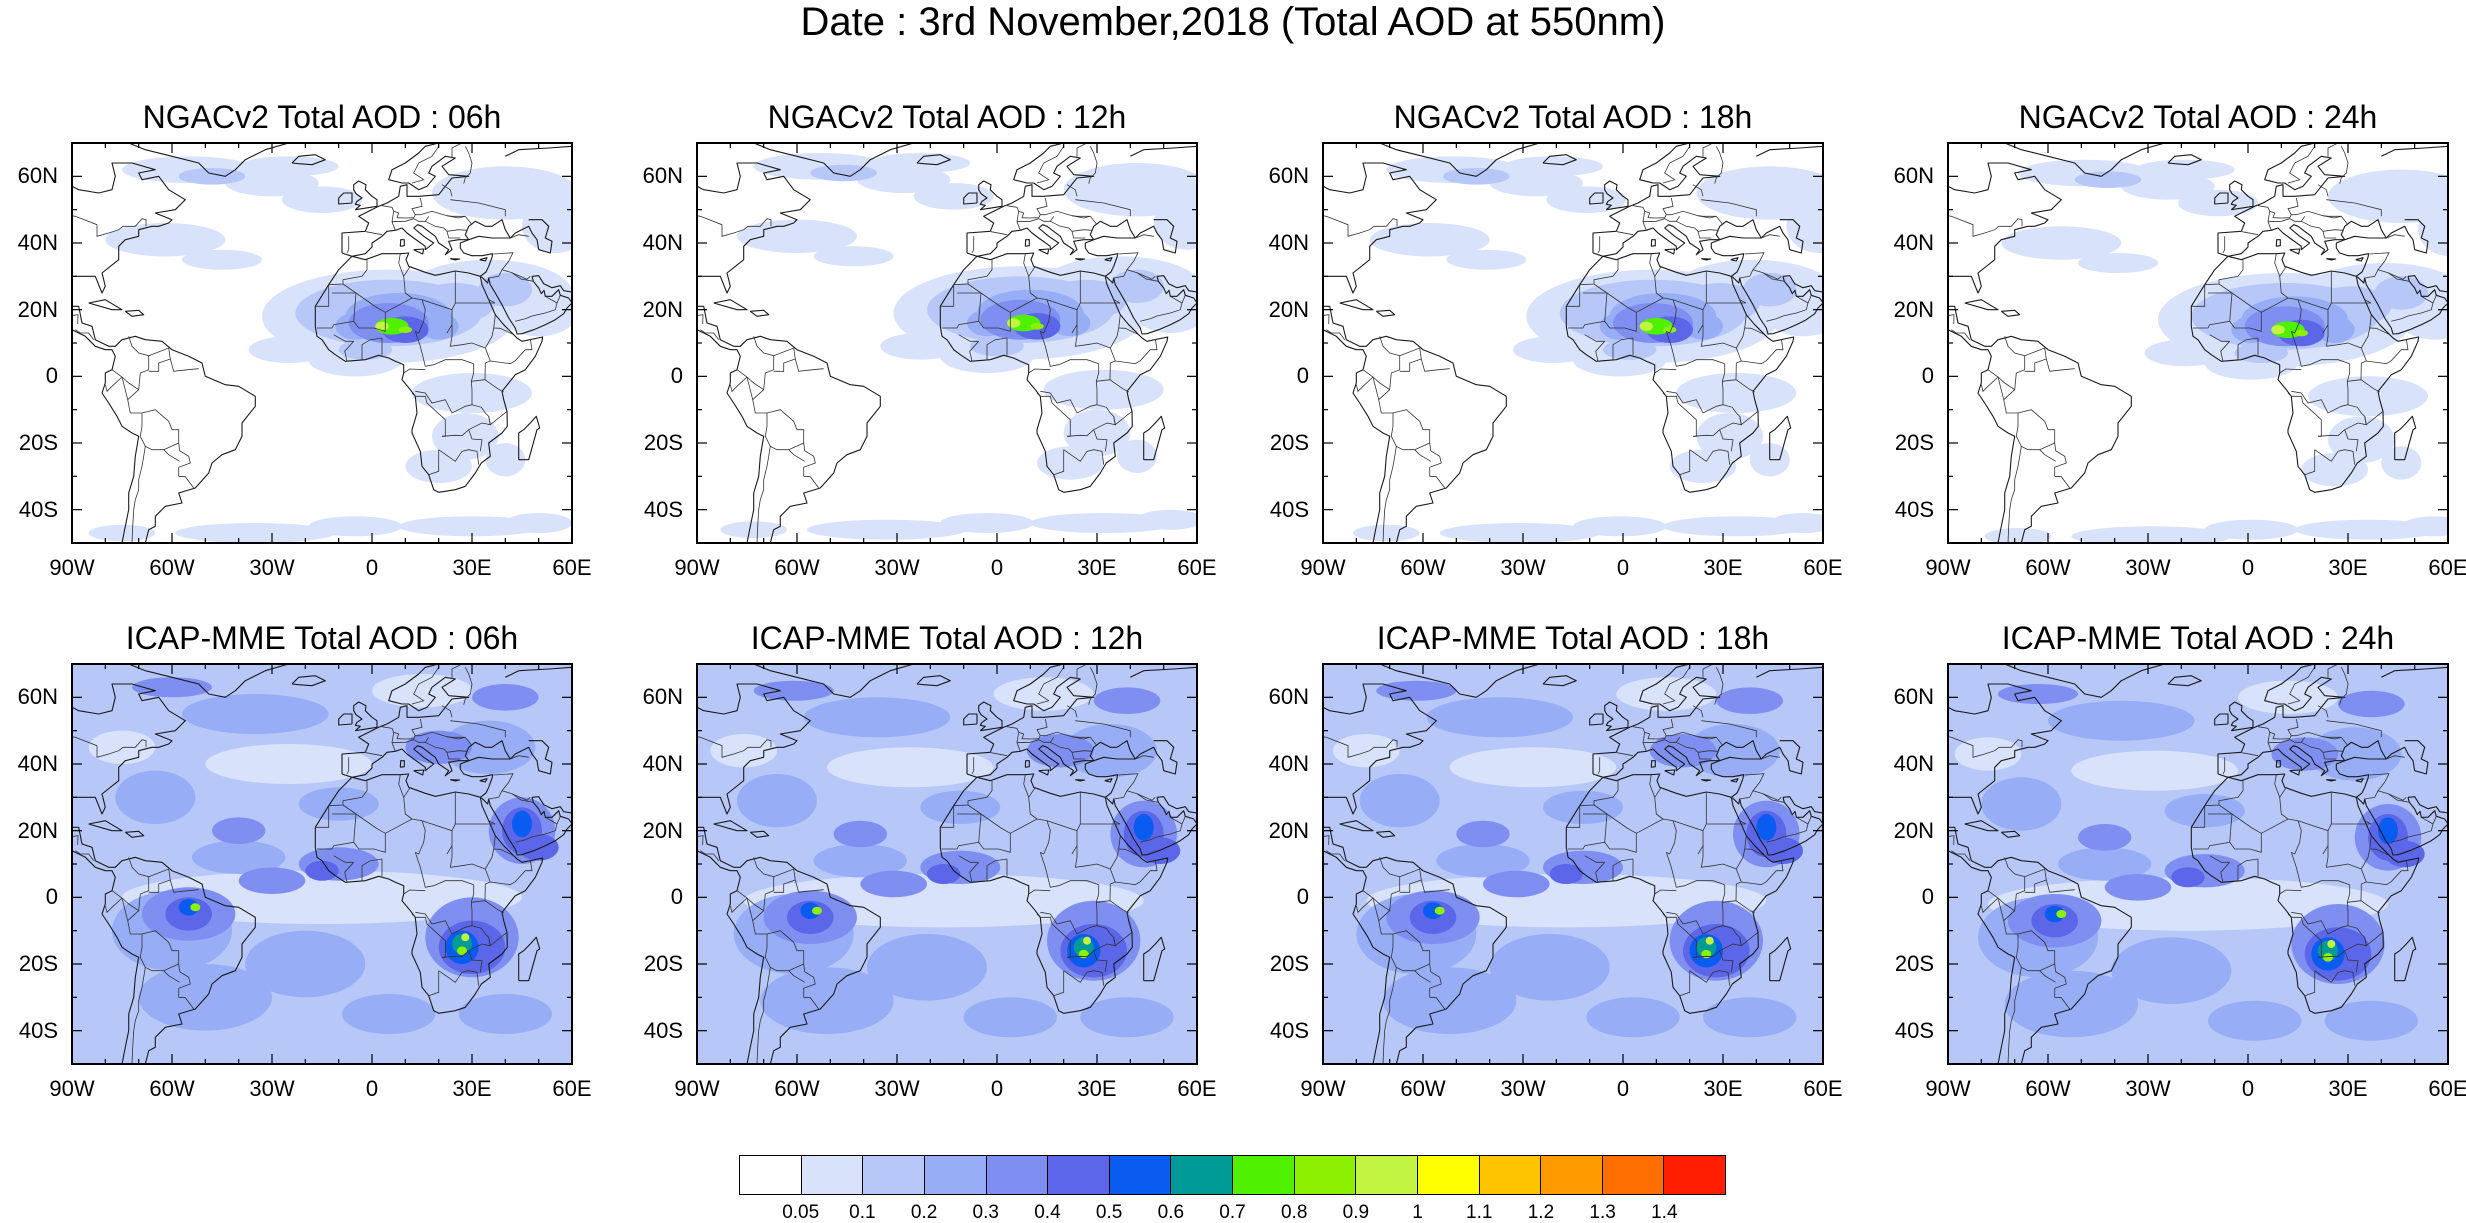 This screenshot has height=1223, width=2466. I want to click on latitude-label: 40S, so click(38, 1030).